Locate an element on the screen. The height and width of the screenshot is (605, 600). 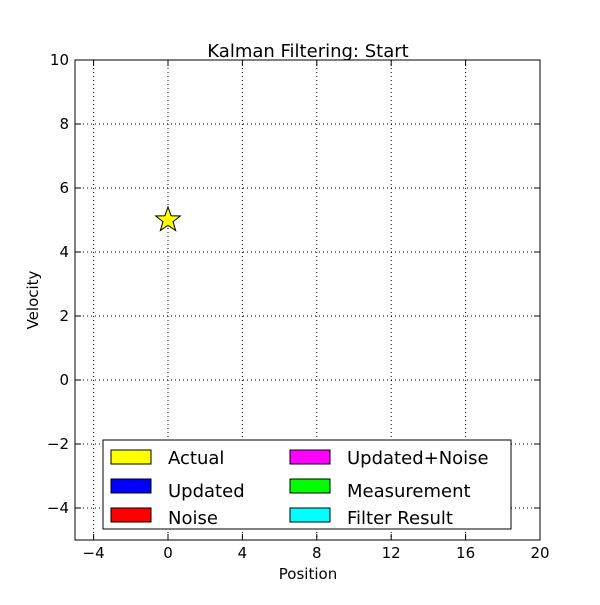
legend-swatch-updated-noise is located at coordinates (310, 457).